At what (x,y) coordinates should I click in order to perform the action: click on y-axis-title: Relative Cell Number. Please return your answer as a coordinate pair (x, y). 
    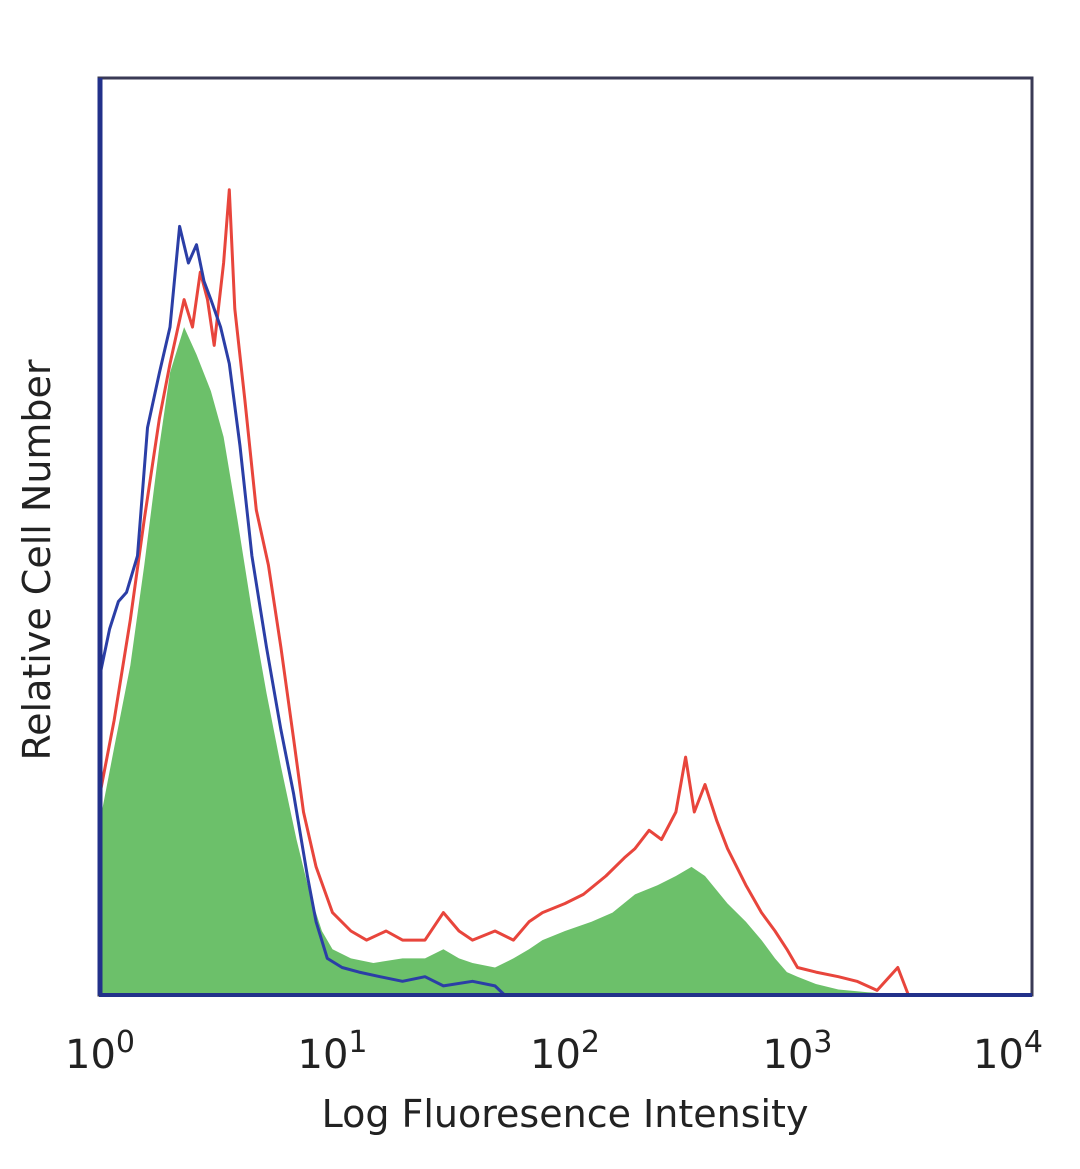
    Looking at the image, I should click on (37, 559).